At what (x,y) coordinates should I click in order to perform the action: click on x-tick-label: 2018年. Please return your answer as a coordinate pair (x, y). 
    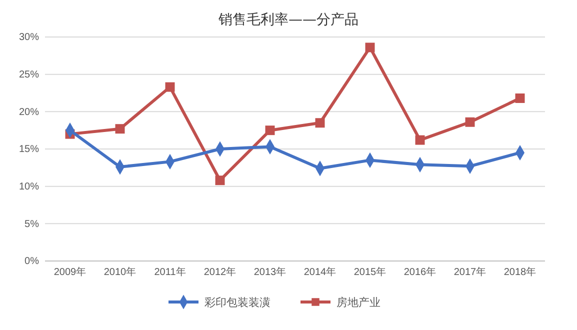
    Looking at the image, I should click on (520, 272).